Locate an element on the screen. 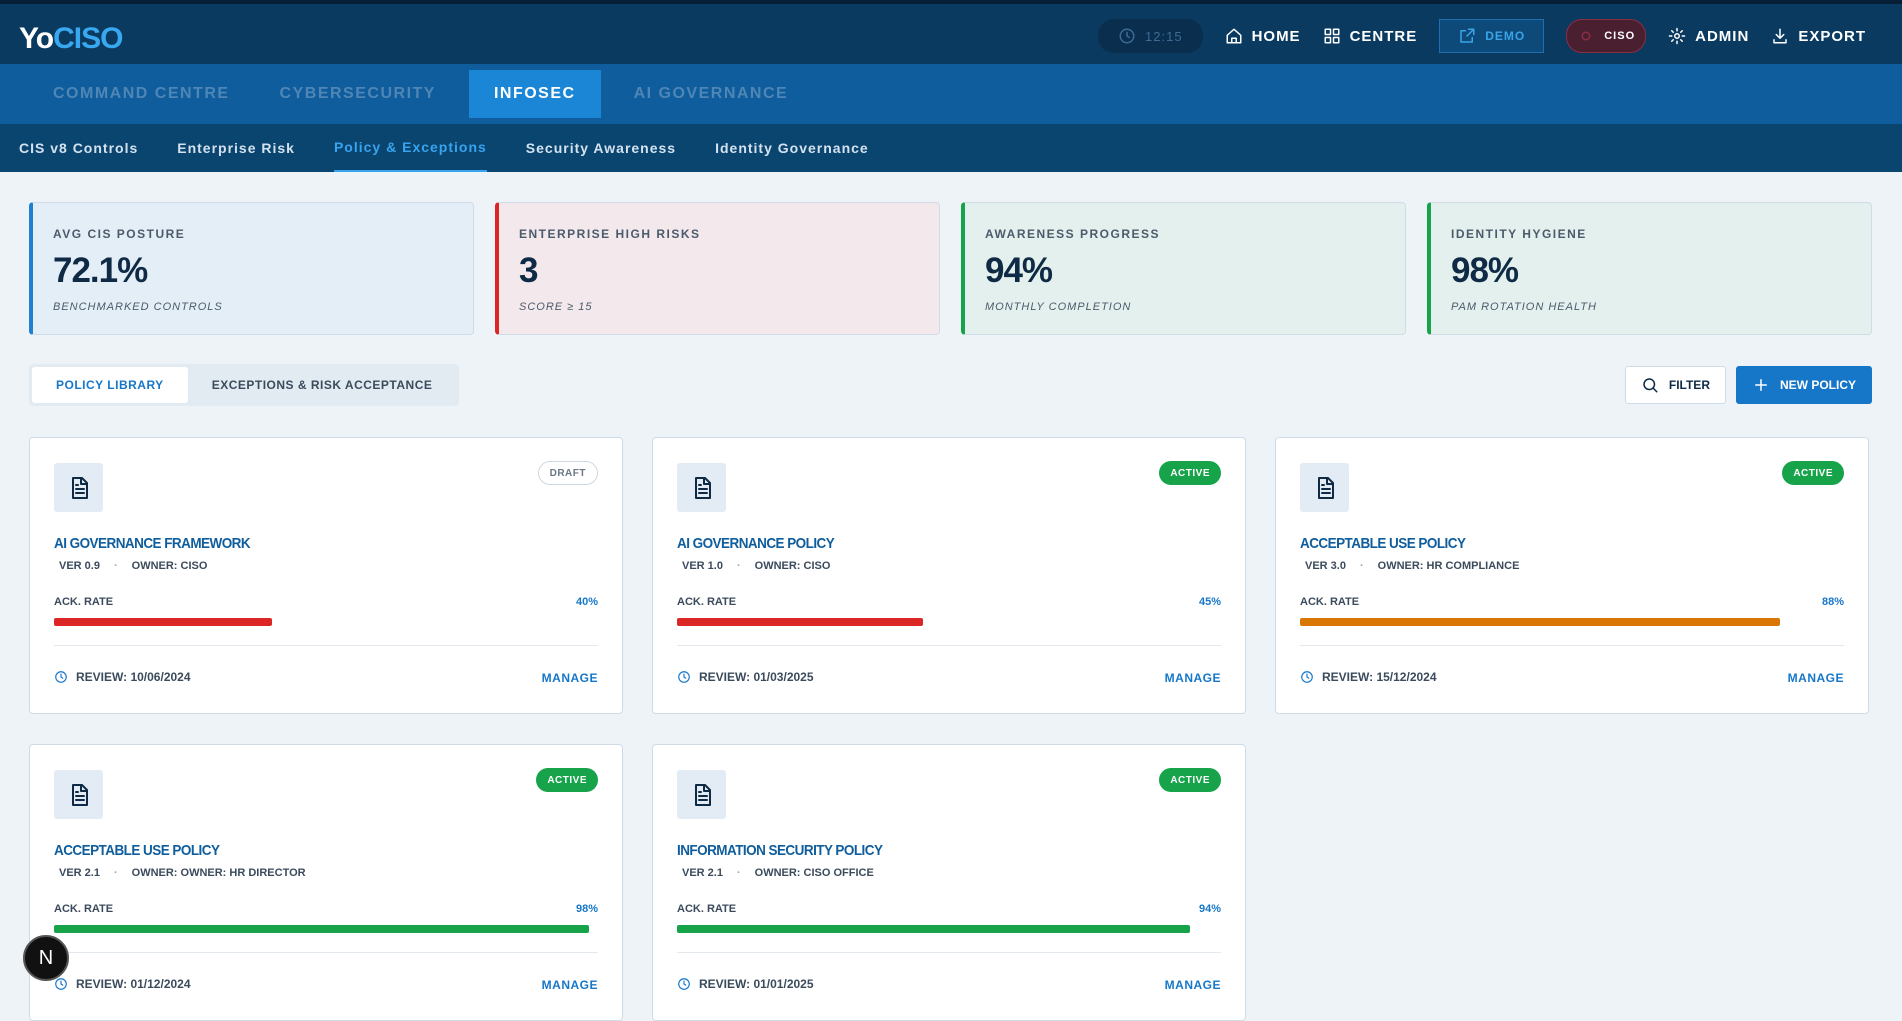 The image size is (1902, 1021). sub-tab: Policy & Exceptions is located at coordinates (410, 148).